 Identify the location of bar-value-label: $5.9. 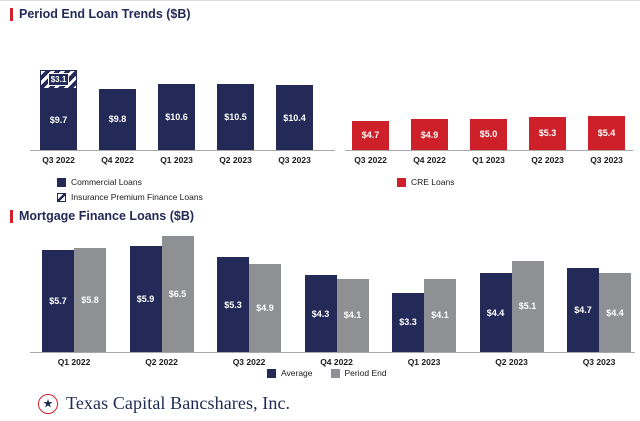
(145, 299).